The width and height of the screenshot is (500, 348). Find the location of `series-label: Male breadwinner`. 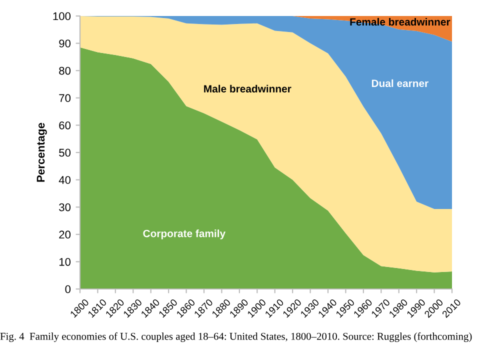

series-label: Male breadwinner is located at coordinates (248, 88).